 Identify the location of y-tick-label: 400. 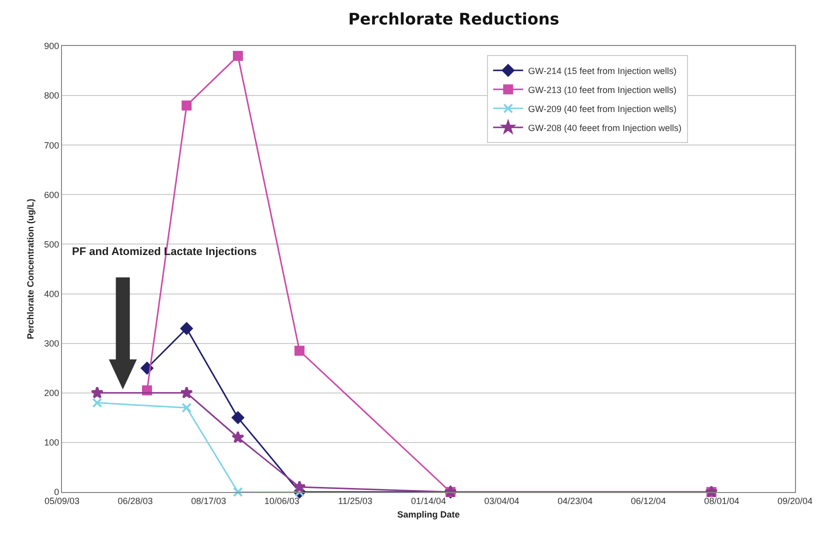
(52, 293).